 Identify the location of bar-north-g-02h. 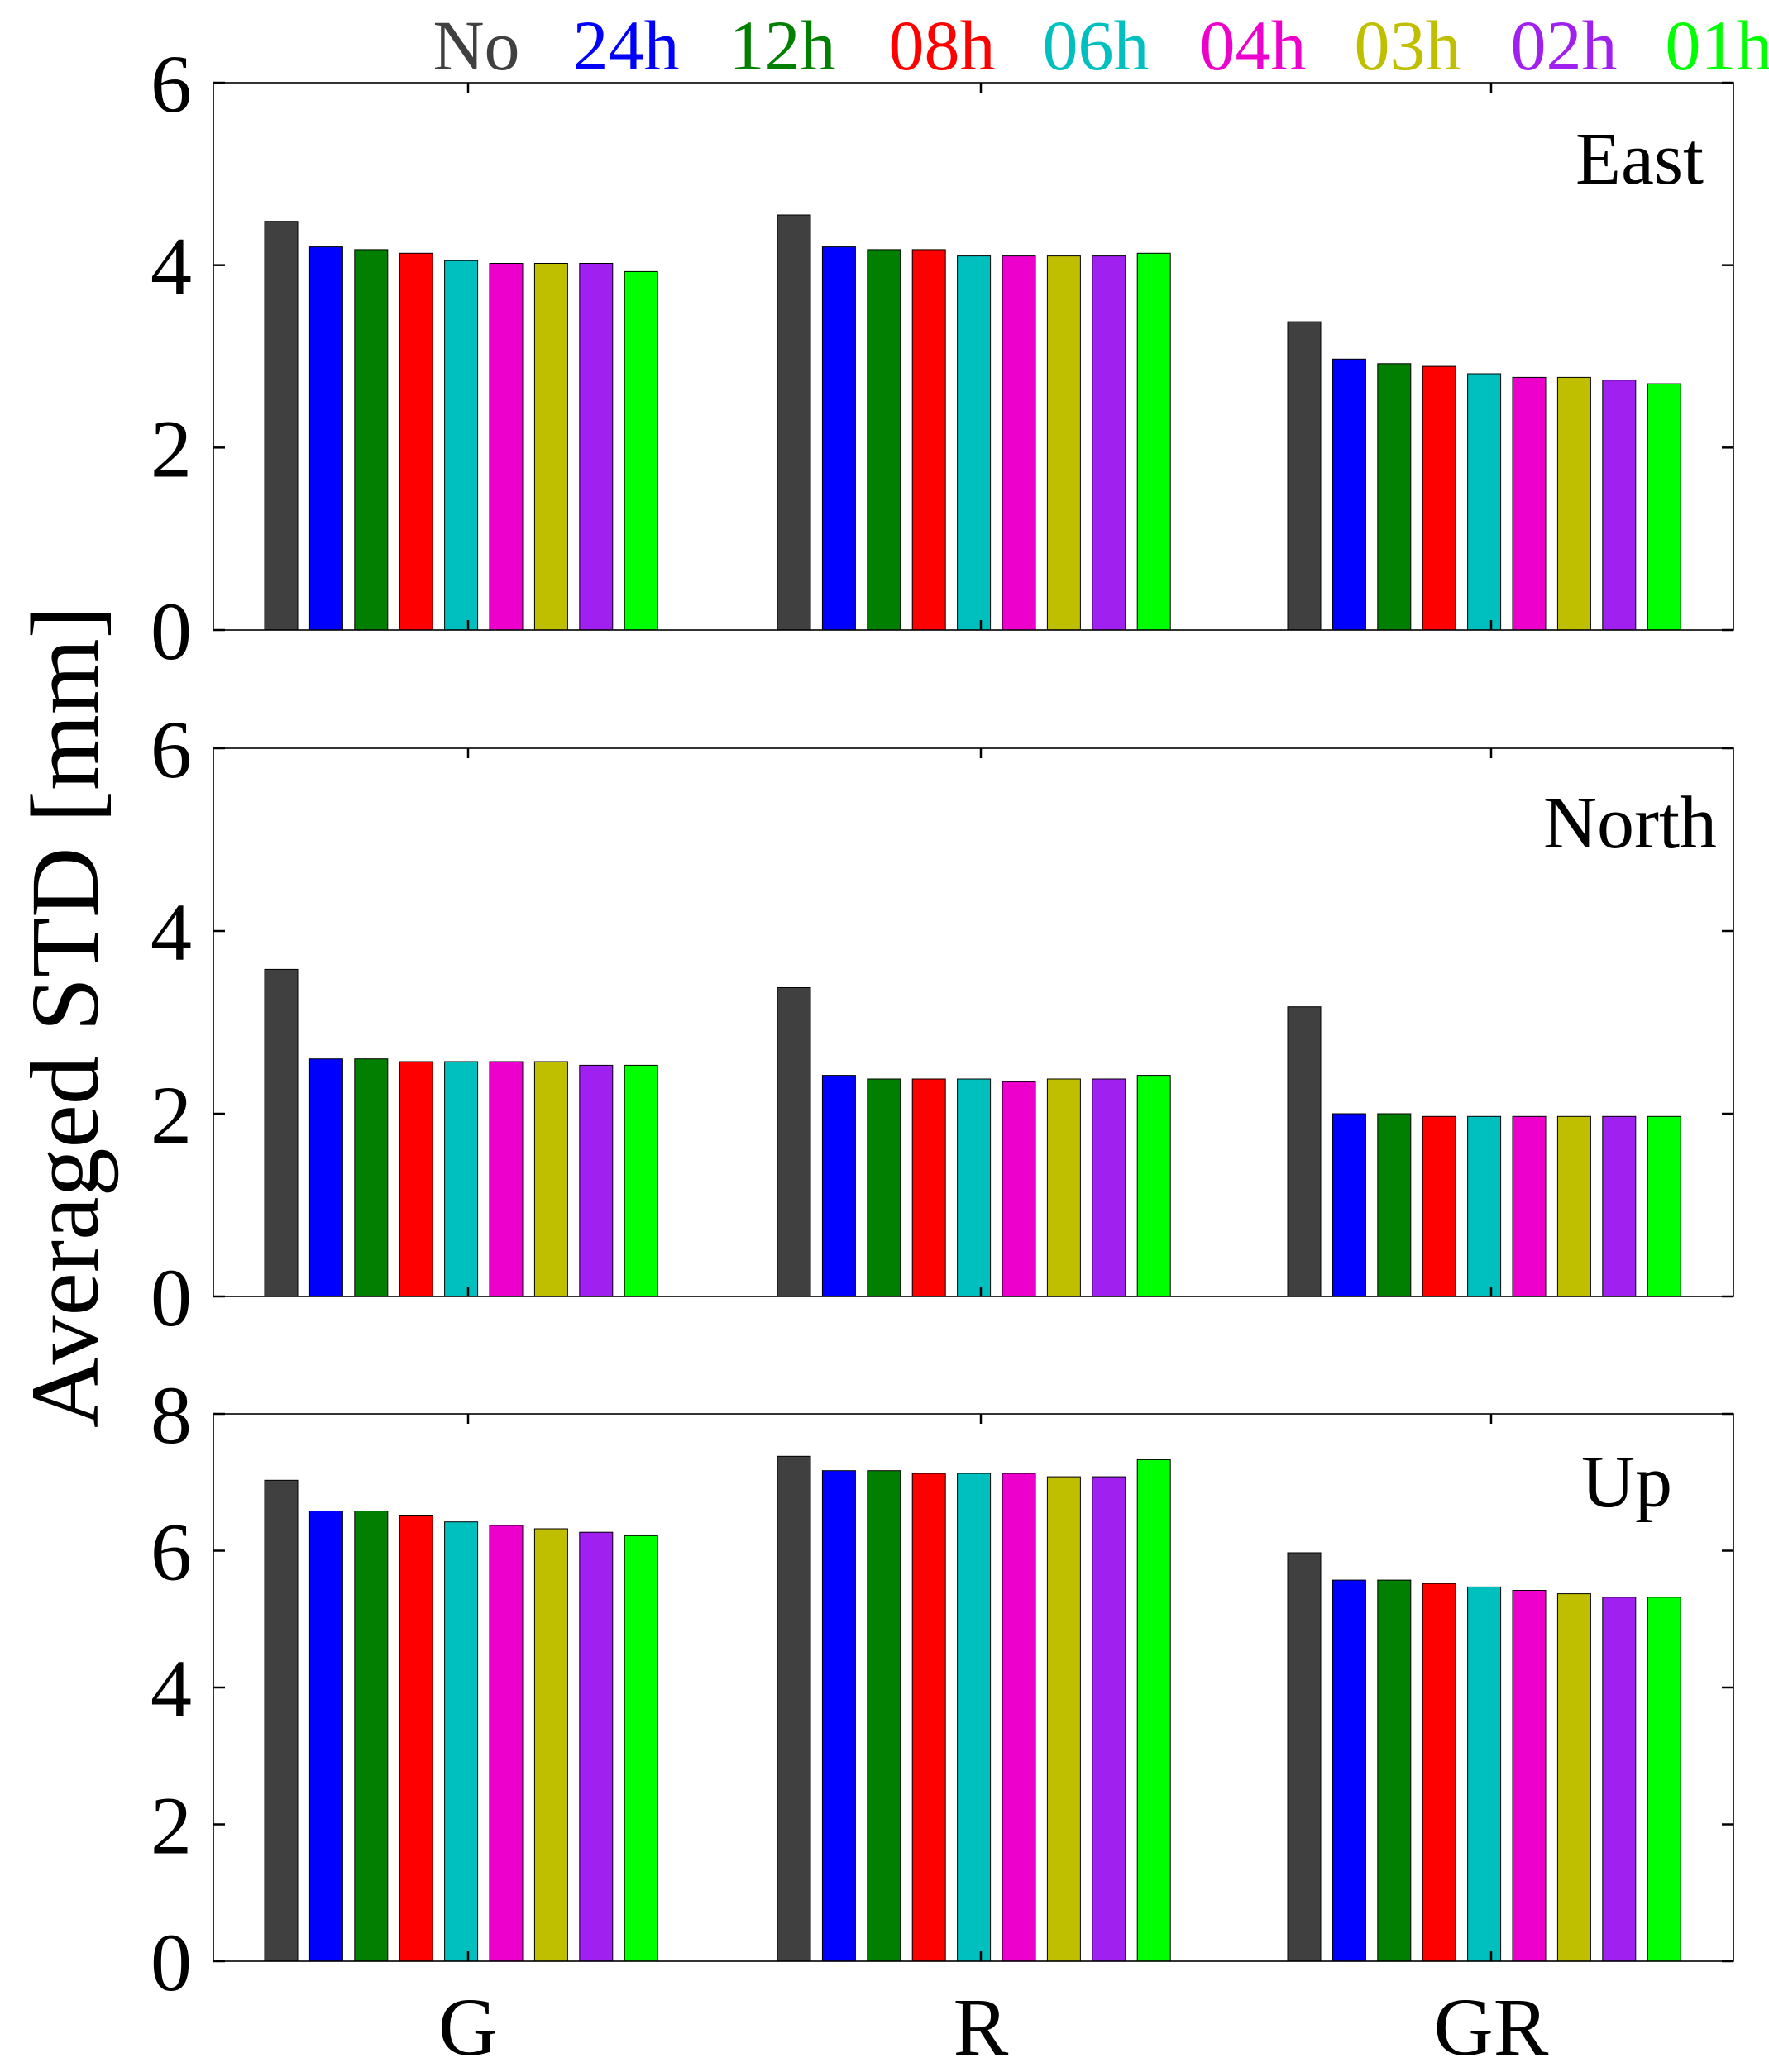
(596, 1180).